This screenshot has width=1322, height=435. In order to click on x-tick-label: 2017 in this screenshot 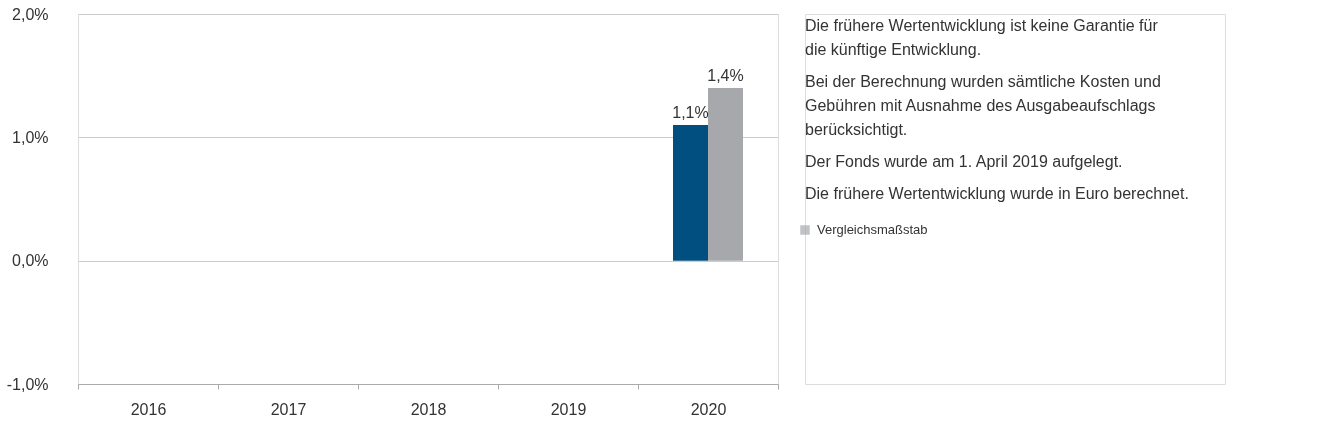, I will do `click(288, 409)`.